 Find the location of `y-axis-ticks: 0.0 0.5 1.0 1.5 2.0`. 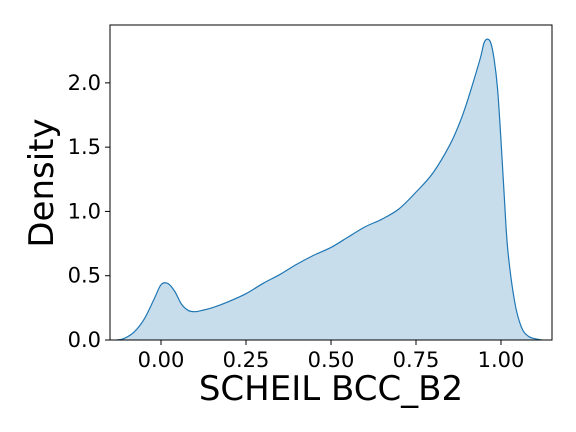

y-axis-ticks: 0.0 0.5 1.0 1.5 2.0 is located at coordinates (89, 211).